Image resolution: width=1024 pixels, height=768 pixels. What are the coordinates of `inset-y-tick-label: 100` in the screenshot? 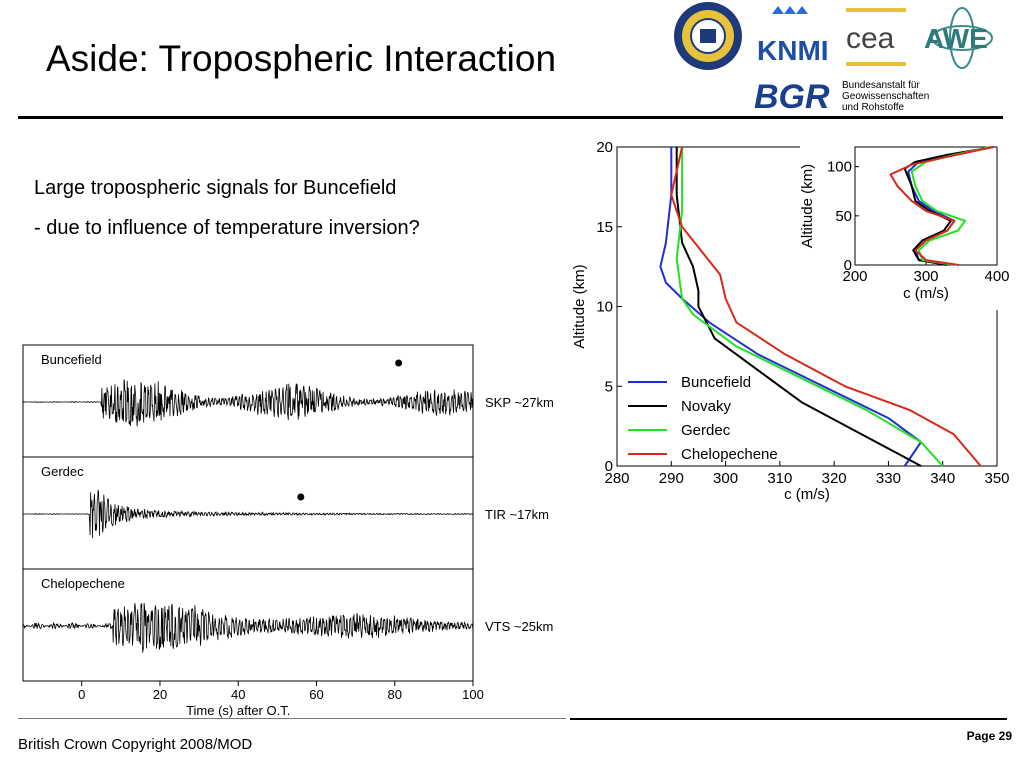 It's located at (839, 167).